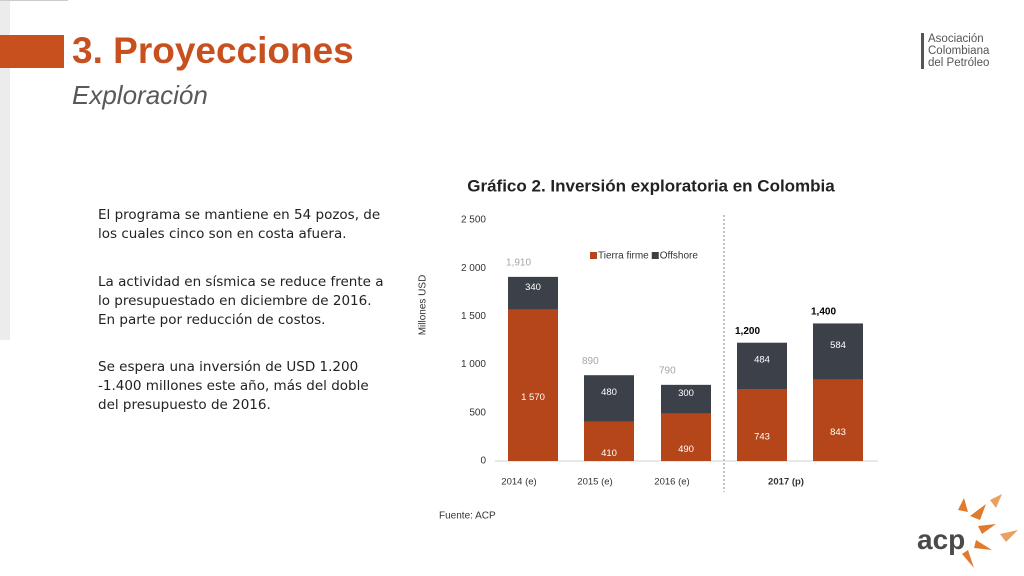 This screenshot has height=576, width=1024. What do you see at coordinates (594, 482) in the screenshot?
I see `x-tick-label: 2015 (e)` at bounding box center [594, 482].